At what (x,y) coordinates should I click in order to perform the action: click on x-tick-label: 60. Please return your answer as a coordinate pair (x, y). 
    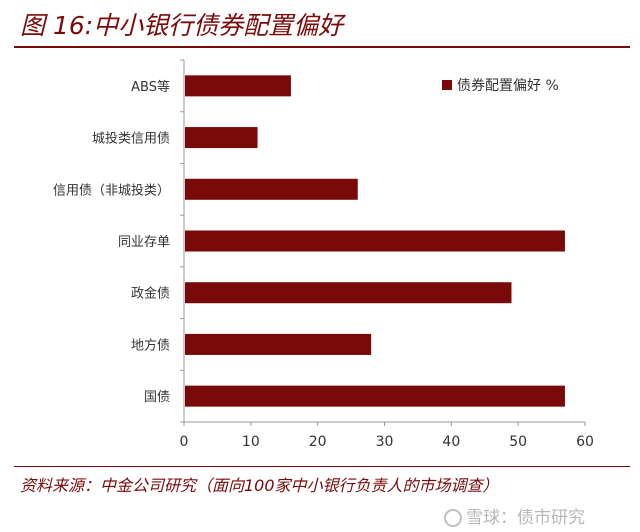
    Looking at the image, I should click on (585, 442).